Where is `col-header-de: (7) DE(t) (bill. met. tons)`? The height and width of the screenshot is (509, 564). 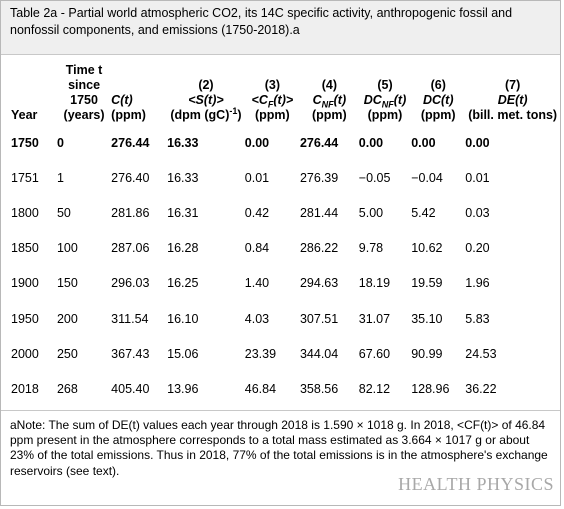
col-header-de: (7) DE(t) (bill. met. tons) is located at coordinates (513, 100).